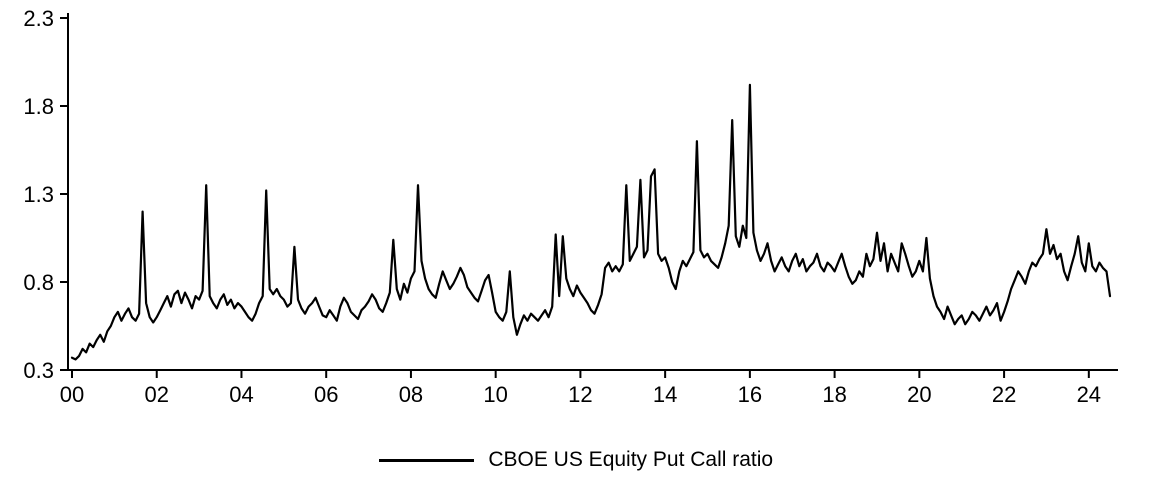 Image resolution: width=1152 pixels, height=497 pixels. Describe the element at coordinates (241, 394) in the screenshot. I see `x-tick-label: 04` at that location.